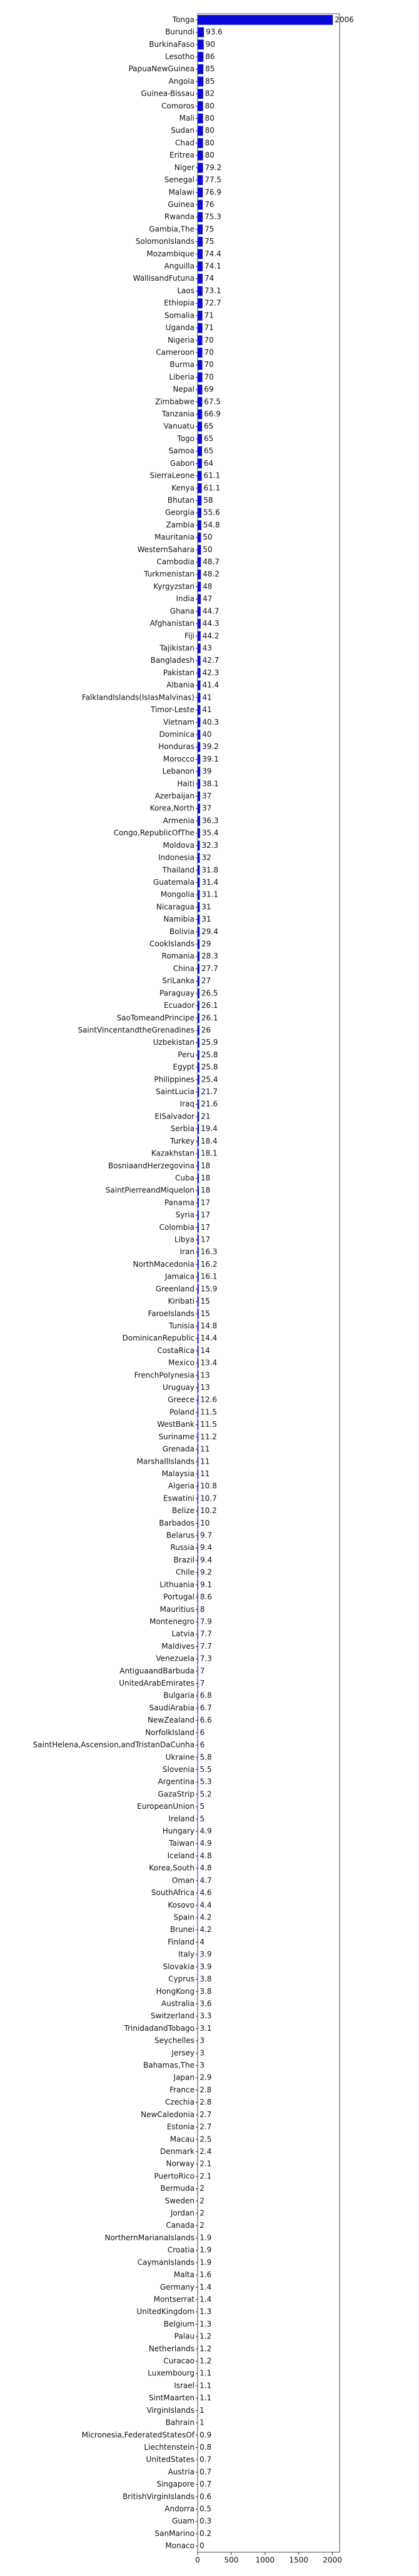 This screenshot has height=2576, width=419. I want to click on y-tick-label: Russia, so click(182, 1547).